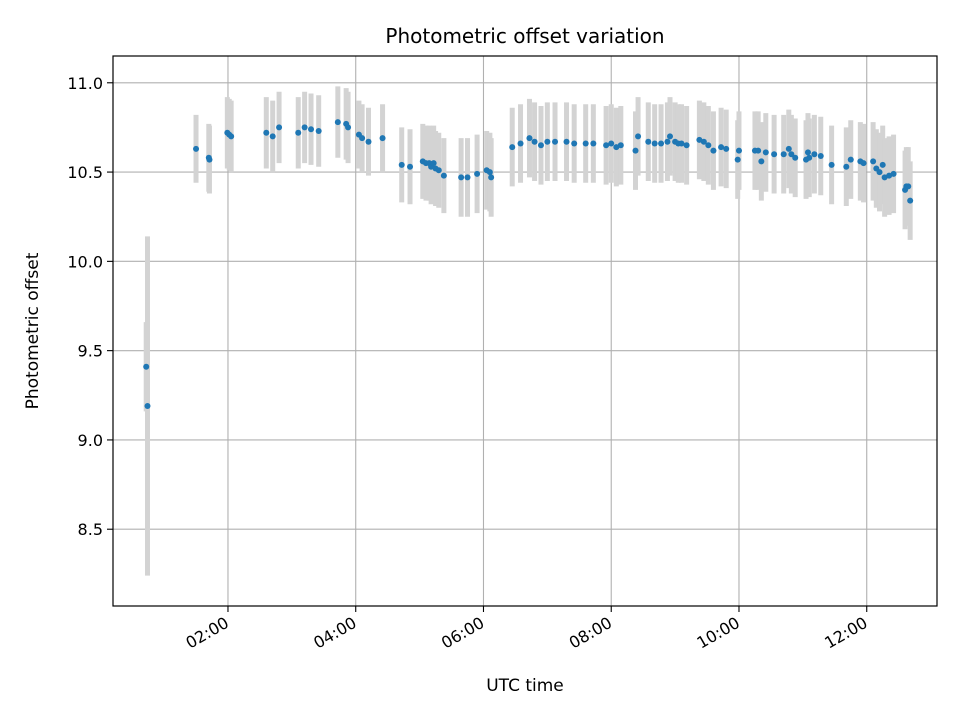 The height and width of the screenshot is (720, 960). What do you see at coordinates (90, 529) in the screenshot?
I see `y-tick-label: 8.5` at bounding box center [90, 529].